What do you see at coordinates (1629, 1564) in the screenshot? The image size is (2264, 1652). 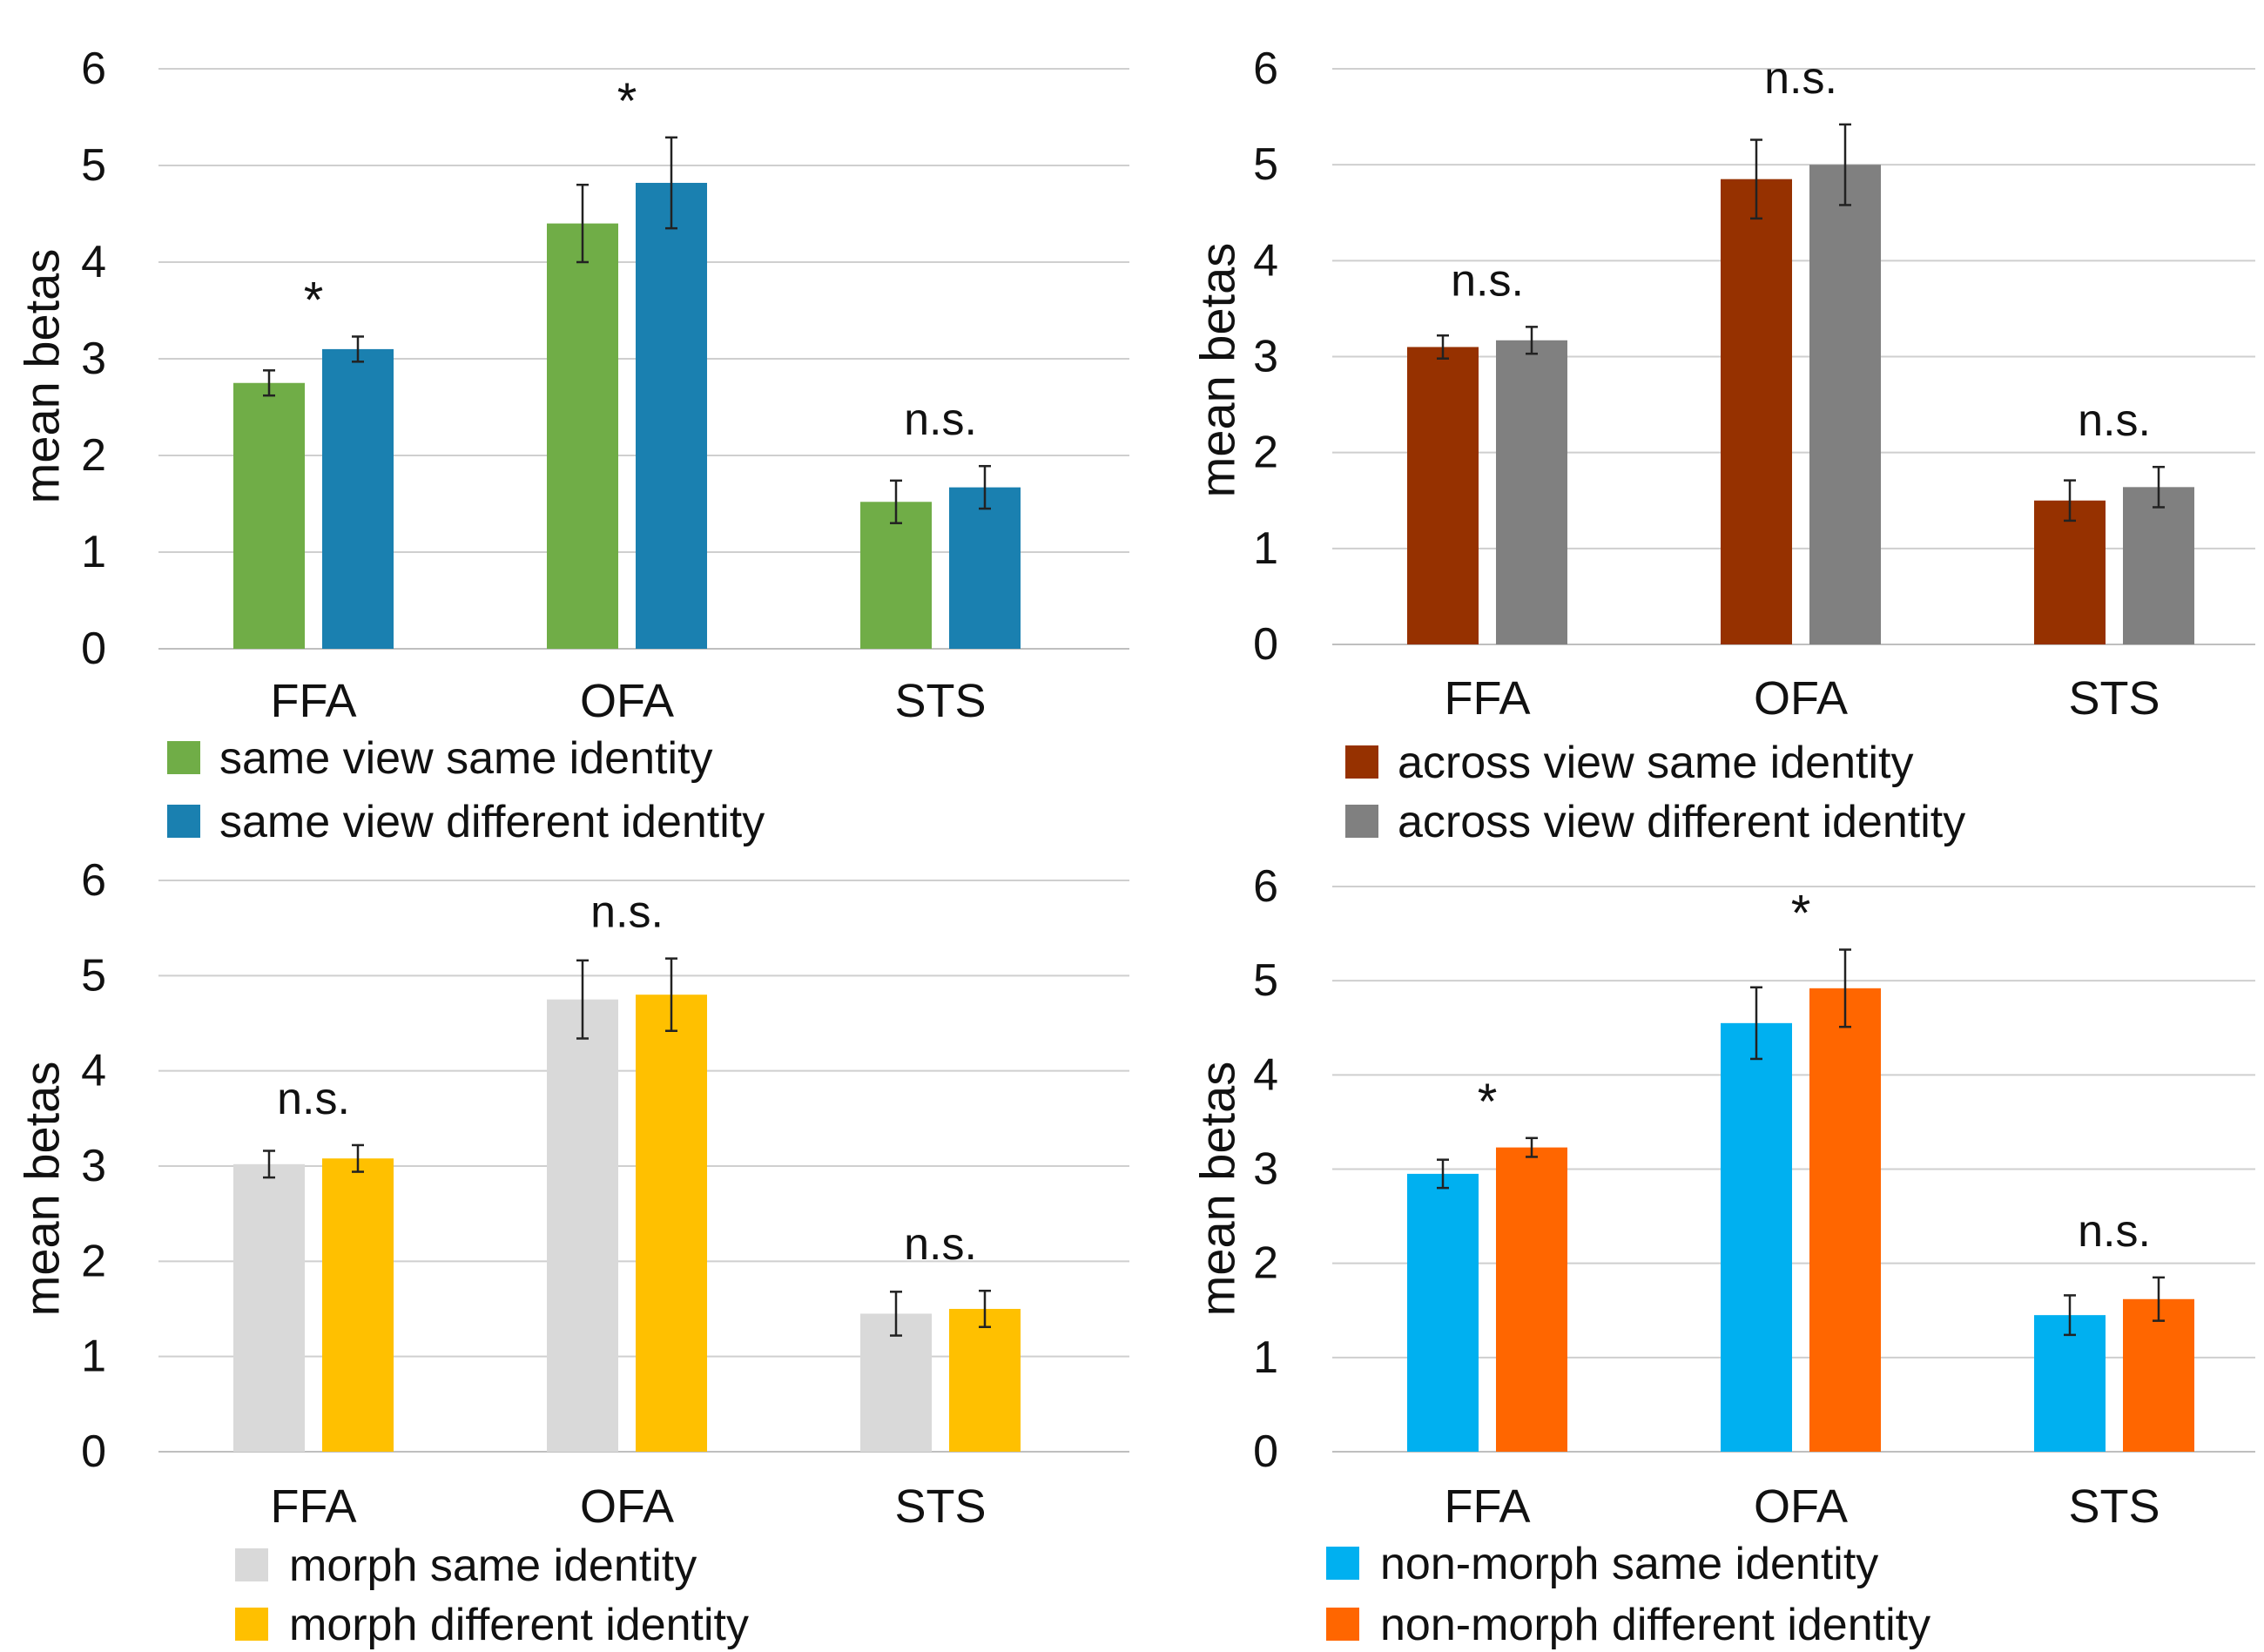 I see `legend-label-series-1: non-morph same identity` at bounding box center [1629, 1564].